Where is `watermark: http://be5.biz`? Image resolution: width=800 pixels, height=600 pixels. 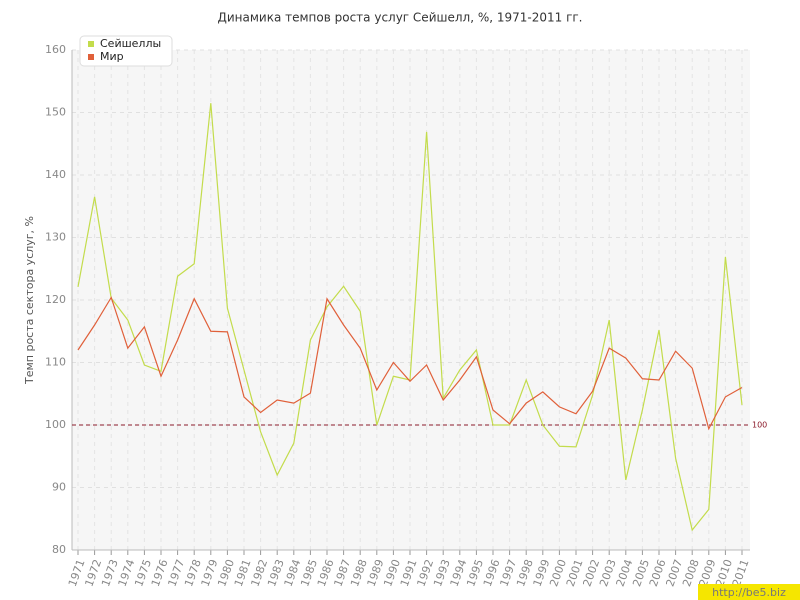 watermark: http://be5.biz is located at coordinates (749, 592).